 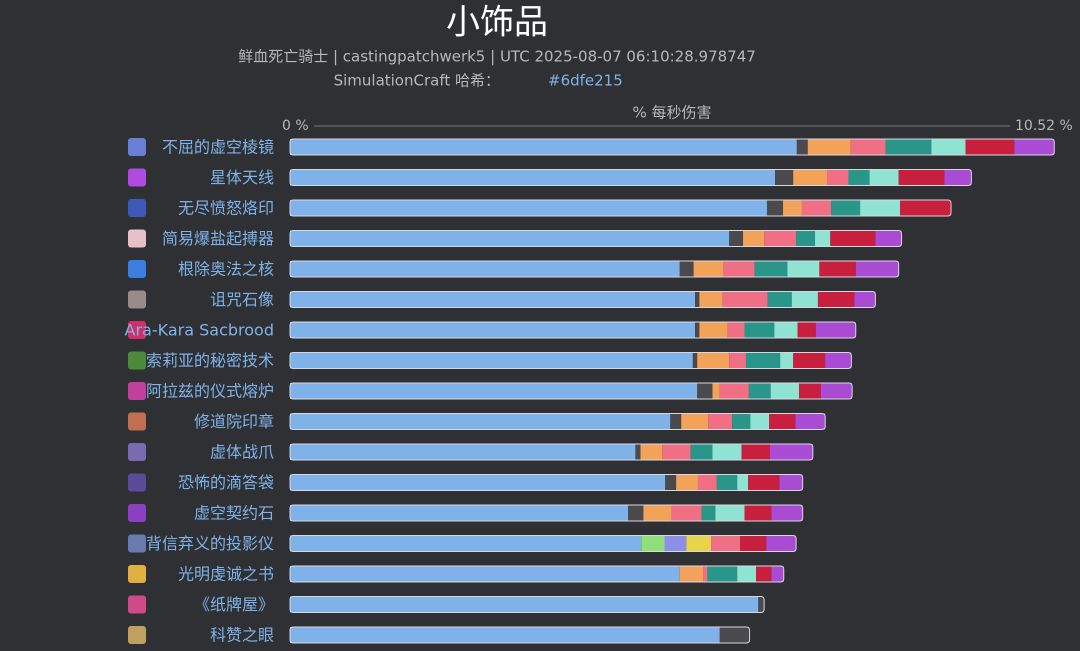 I want to click on y-tick-label: 诅咒石像, so click(x=242, y=299).